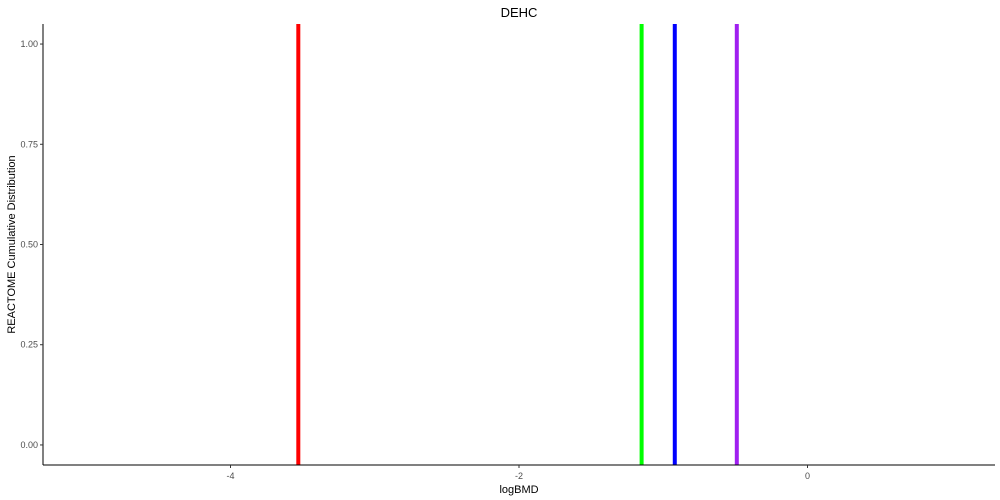 The width and height of the screenshot is (1000, 500). Describe the element at coordinates (12, 244) in the screenshot. I see `y-axis-title: REACTOME Cumulative Distribution` at that location.